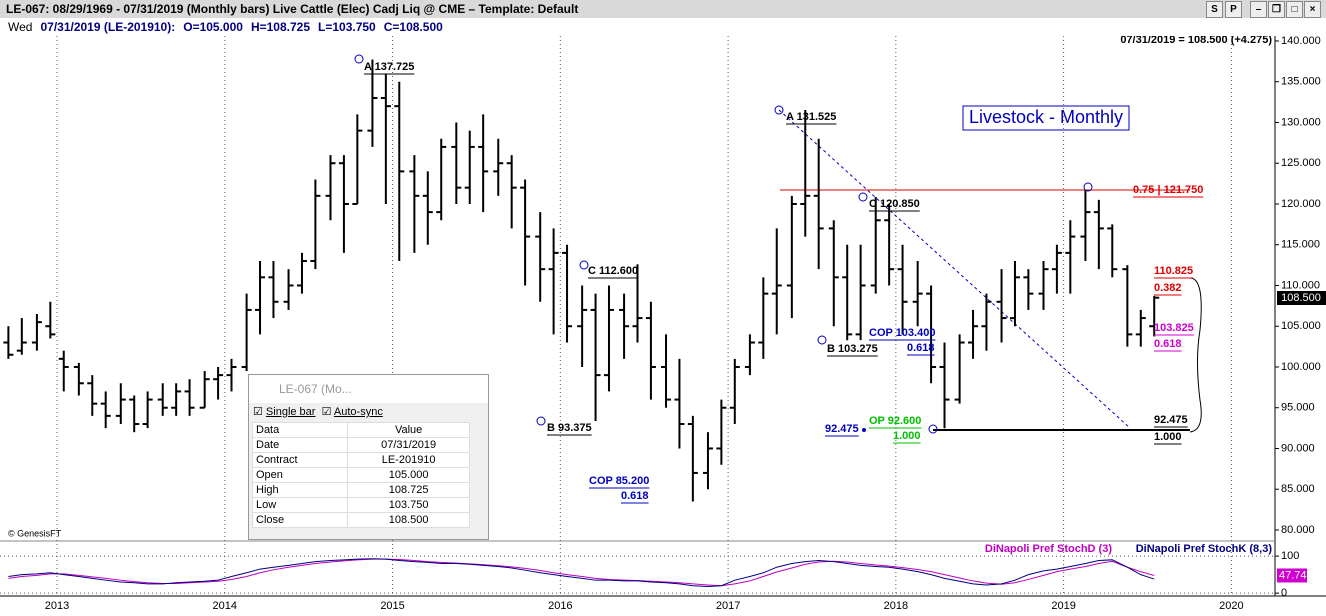  Describe the element at coordinates (1195, 355) in the screenshot. I see `brace` at that location.